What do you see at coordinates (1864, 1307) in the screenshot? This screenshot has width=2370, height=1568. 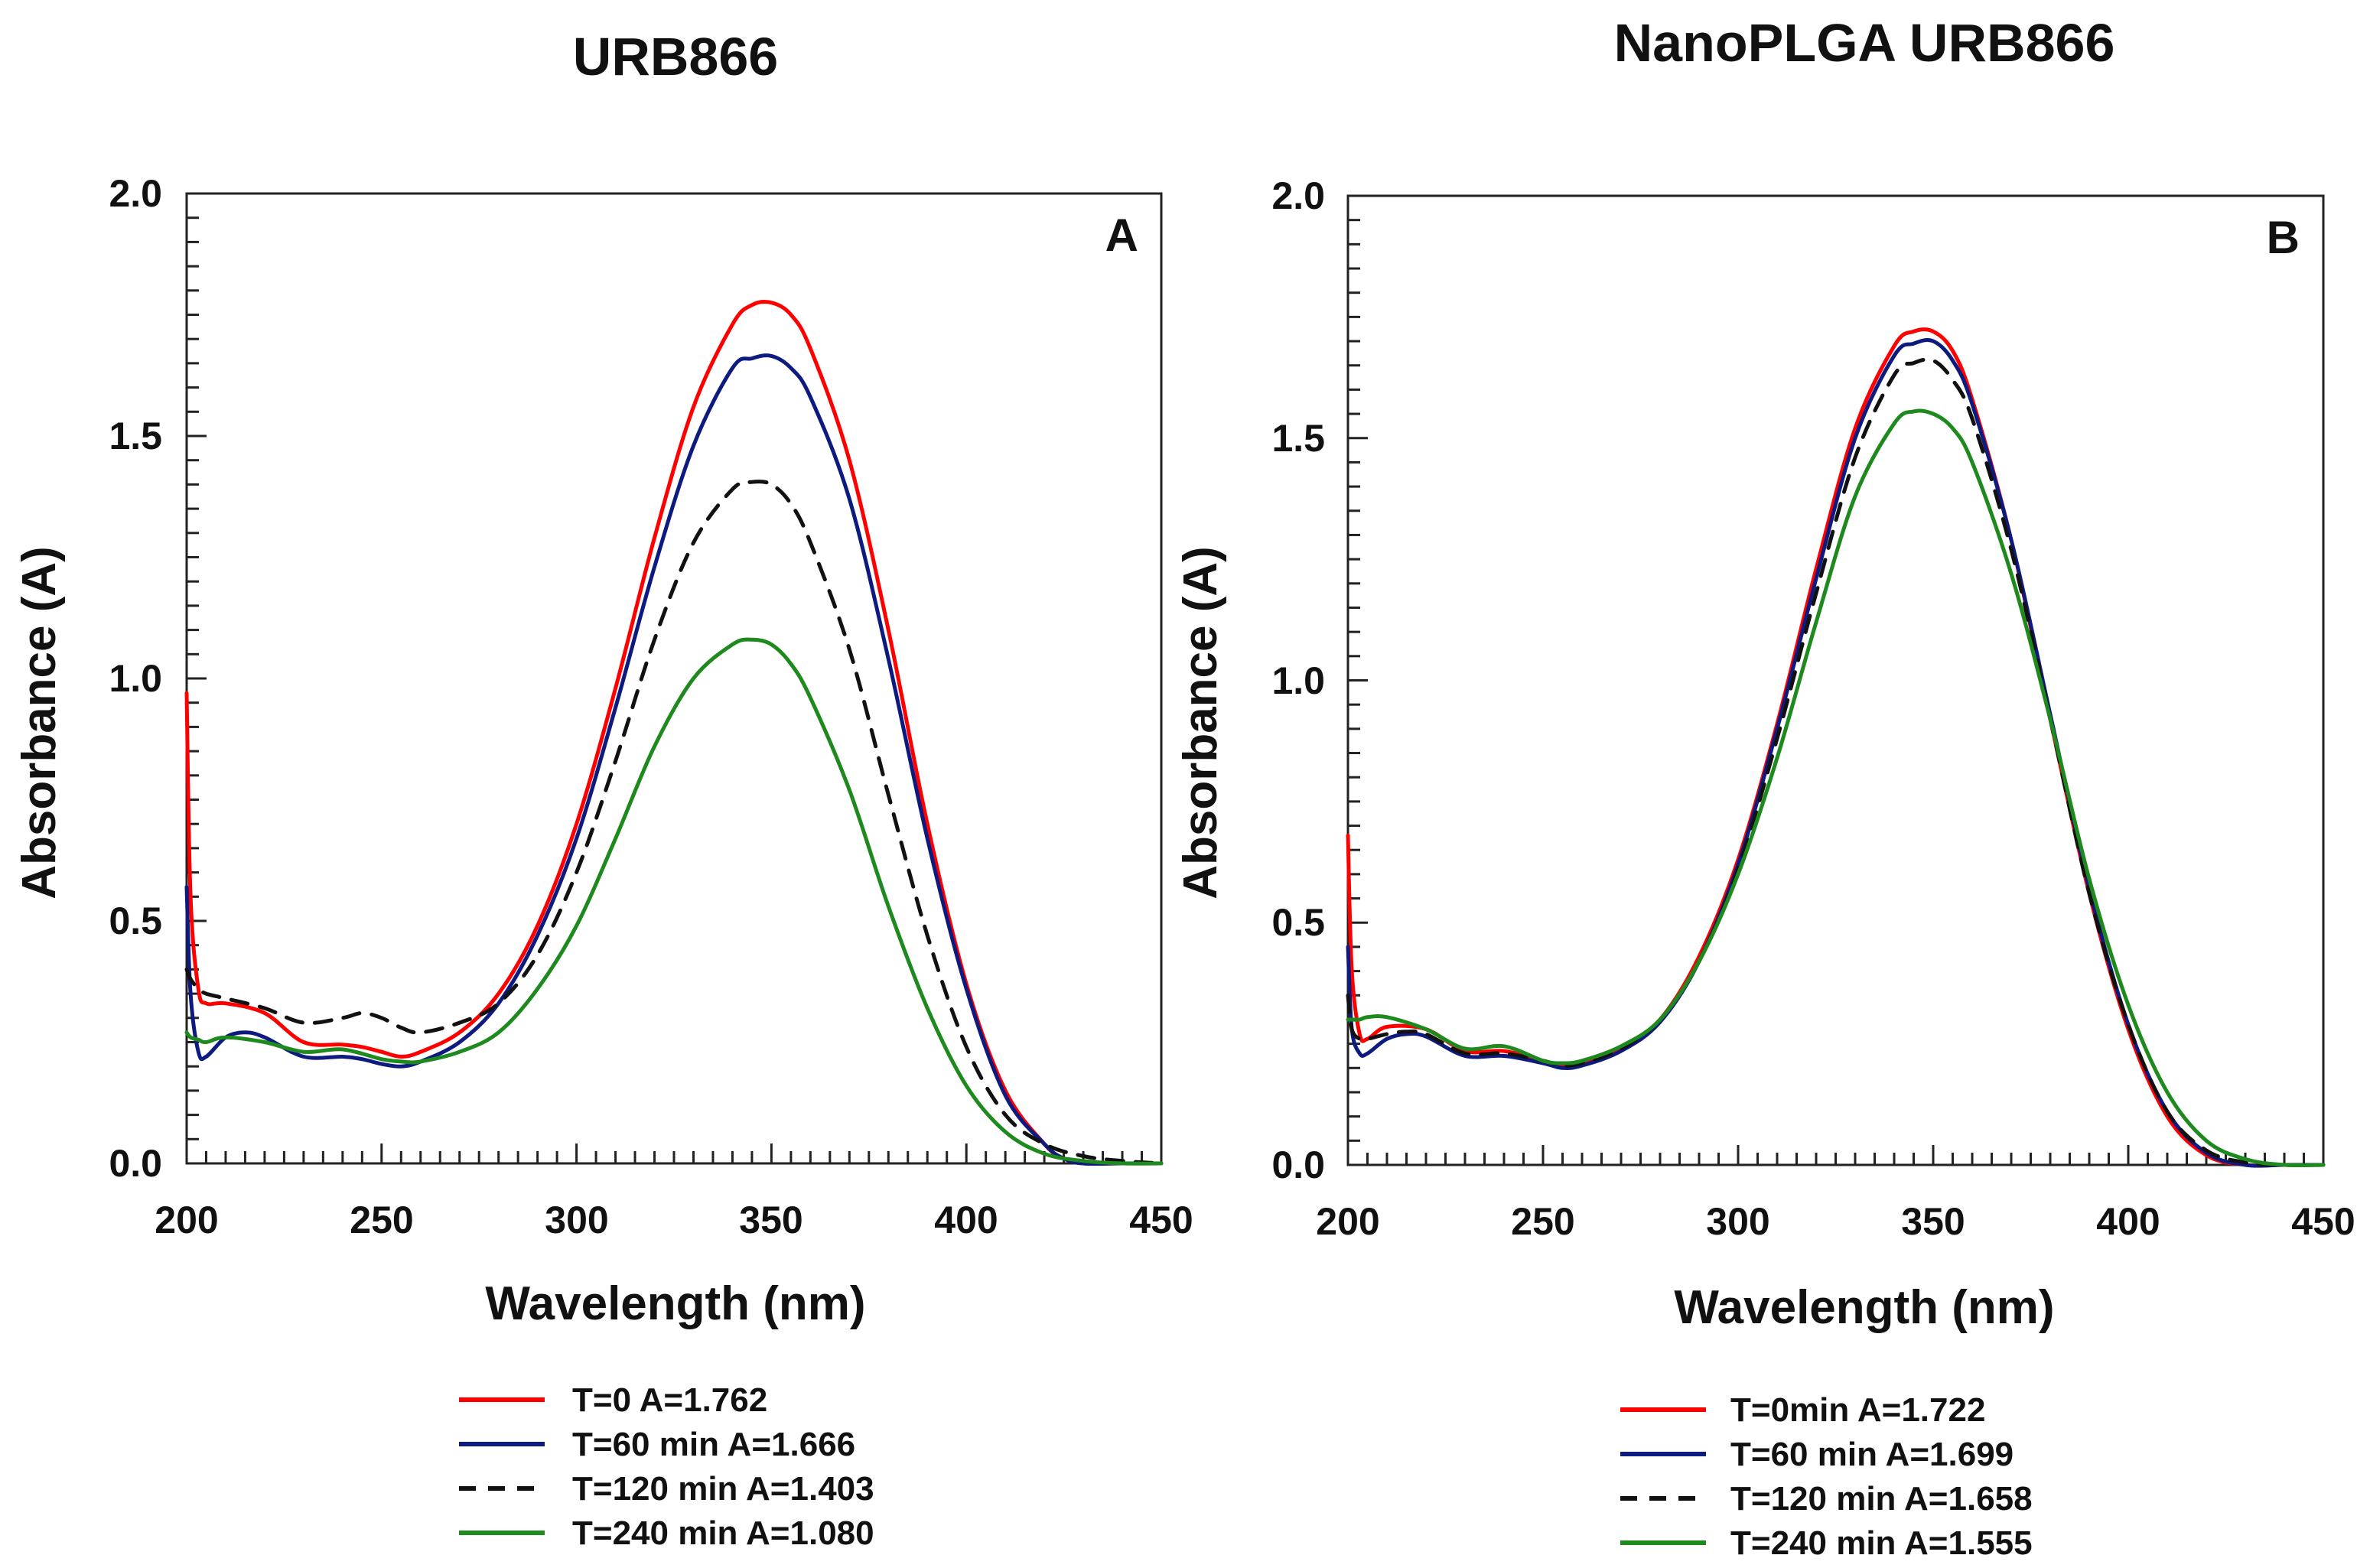 I see `panel-b-x-axis-label: Wavelength (nm)` at bounding box center [1864, 1307].